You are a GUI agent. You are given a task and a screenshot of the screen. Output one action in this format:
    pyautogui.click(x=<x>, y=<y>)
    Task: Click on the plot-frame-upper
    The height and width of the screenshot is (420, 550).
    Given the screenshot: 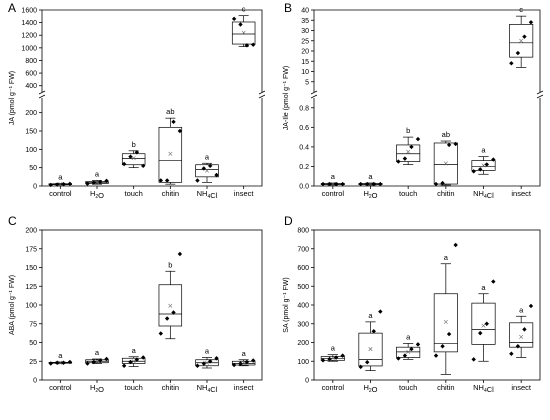 What is the action you would take?
    pyautogui.click(x=152, y=50)
    